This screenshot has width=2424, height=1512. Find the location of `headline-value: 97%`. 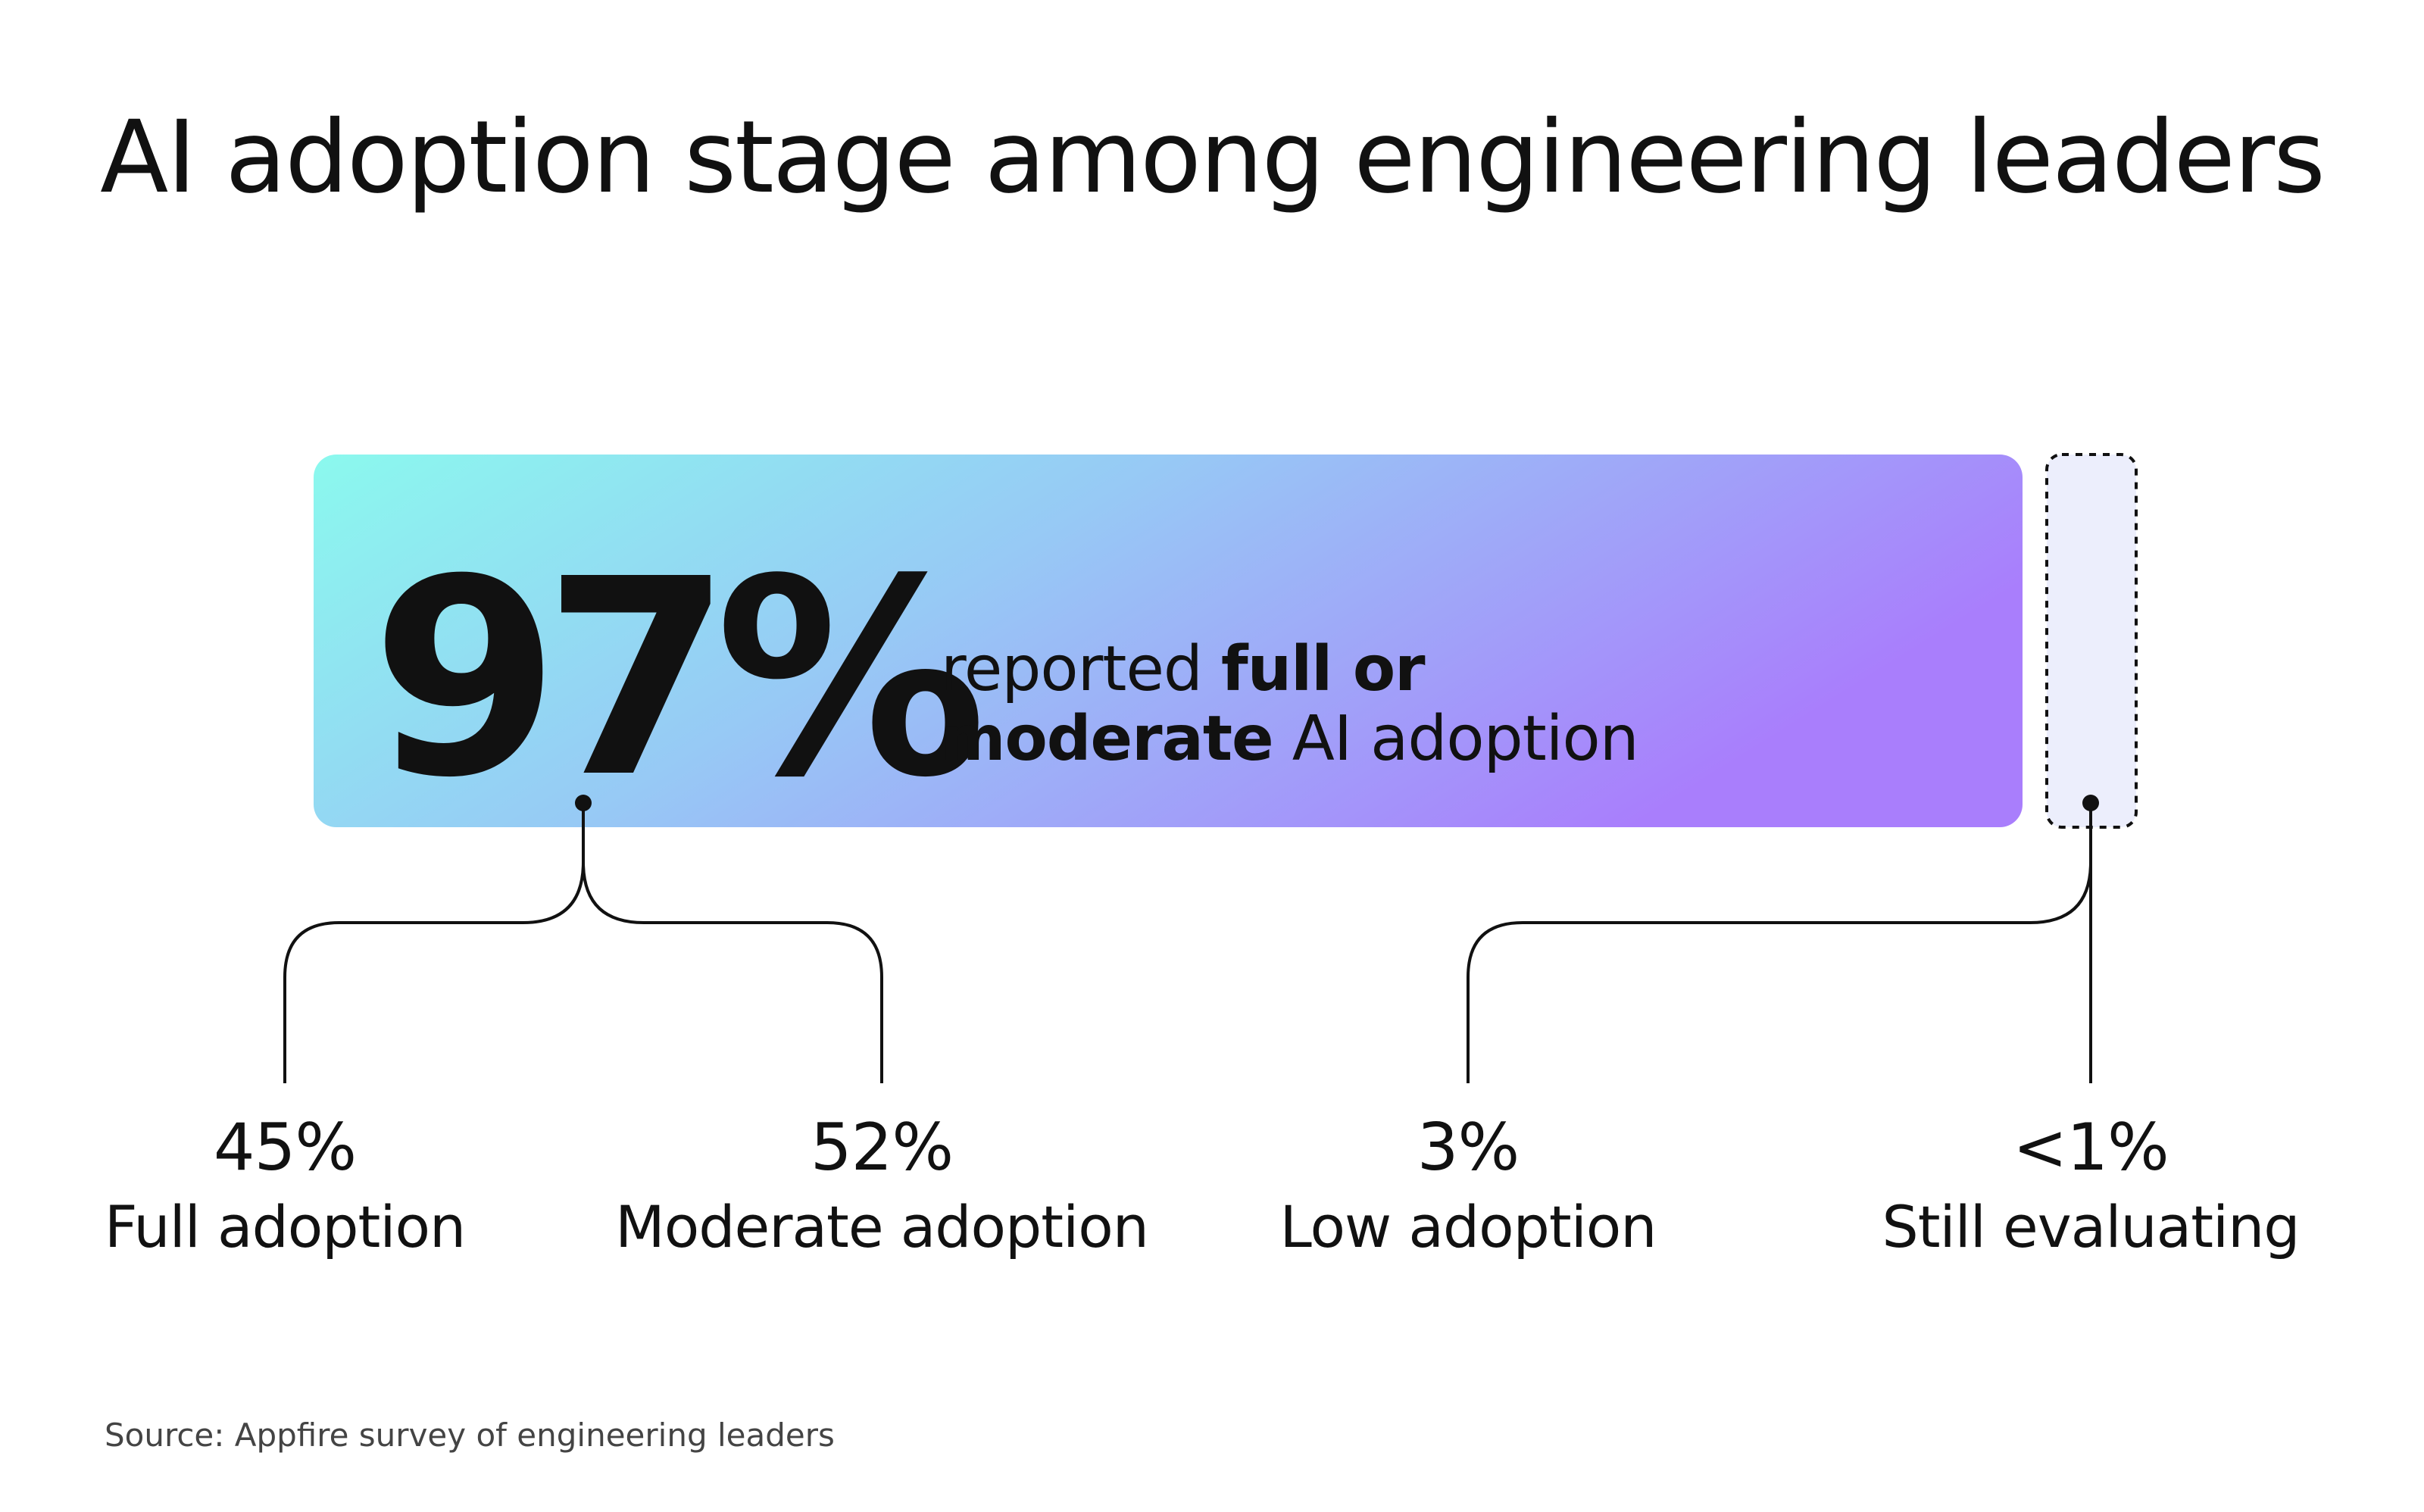

headline-value: 97% is located at coordinates (679, 679).